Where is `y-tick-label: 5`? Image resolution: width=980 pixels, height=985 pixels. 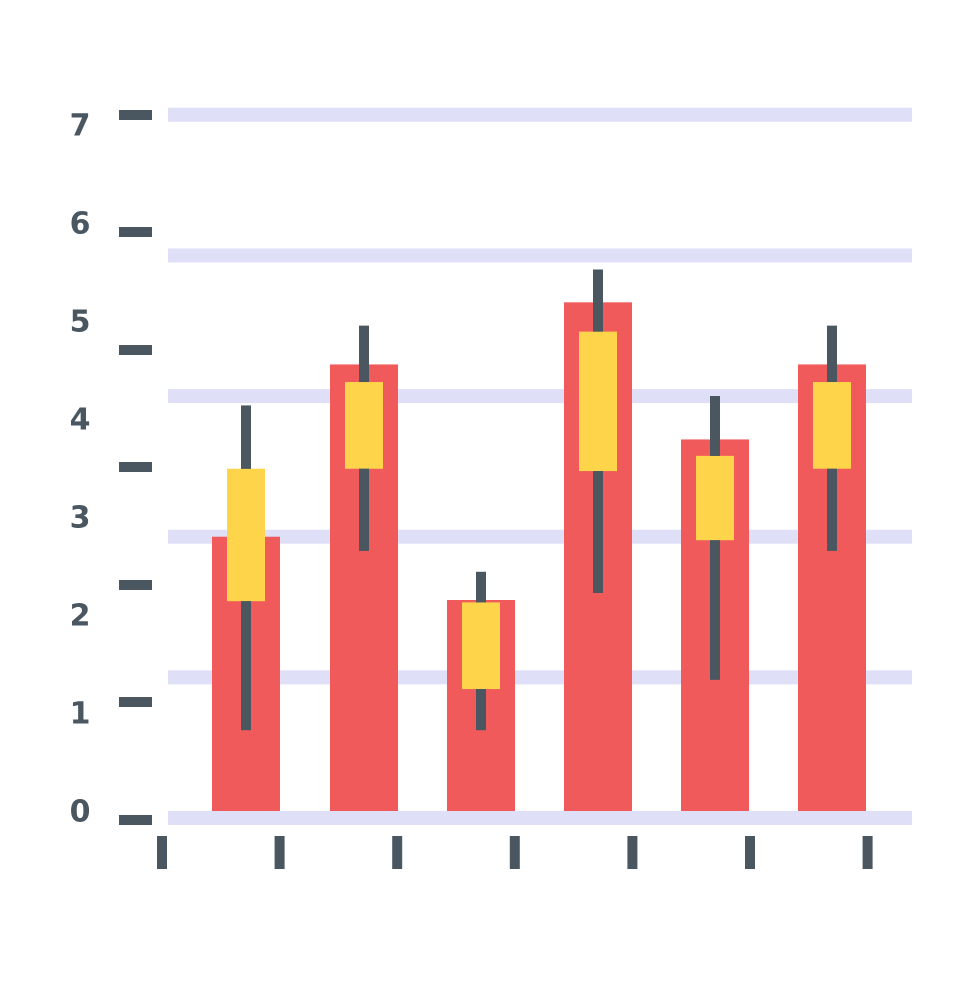
y-tick-label: 5 is located at coordinates (80, 322).